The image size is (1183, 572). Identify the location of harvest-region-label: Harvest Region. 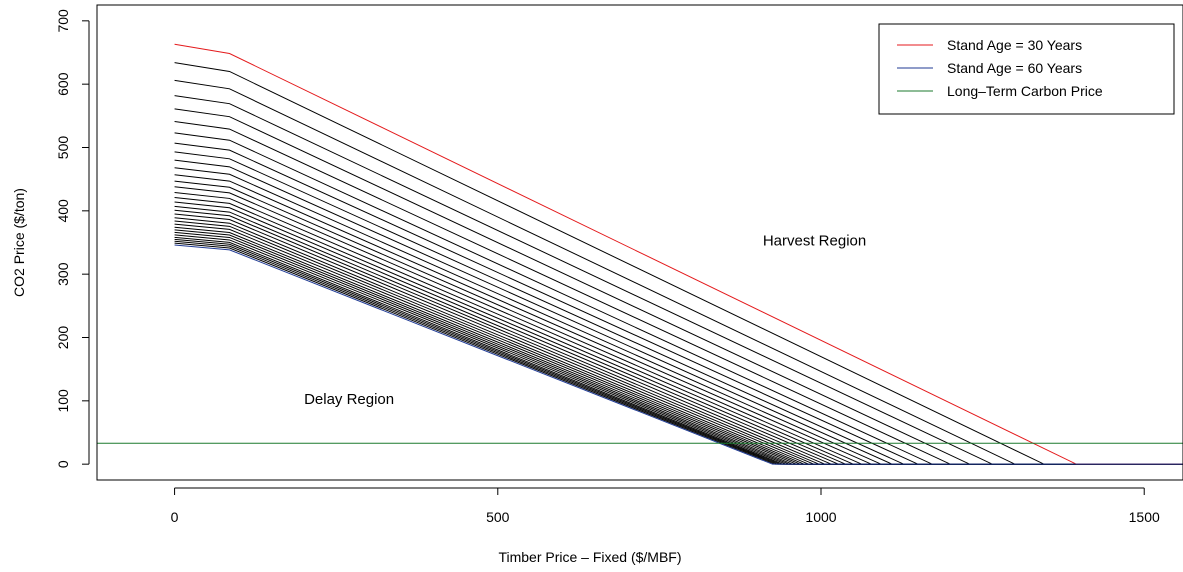
(814, 241).